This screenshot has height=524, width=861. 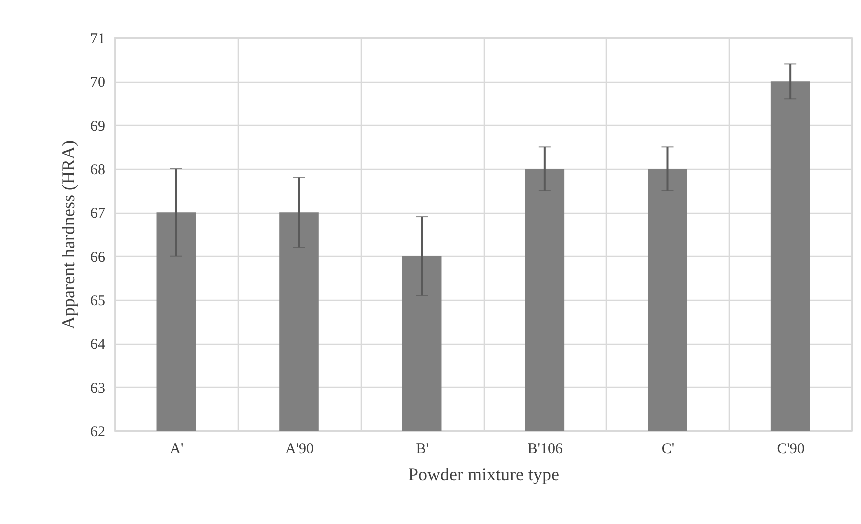 I want to click on x-tick-label: B', so click(x=423, y=450).